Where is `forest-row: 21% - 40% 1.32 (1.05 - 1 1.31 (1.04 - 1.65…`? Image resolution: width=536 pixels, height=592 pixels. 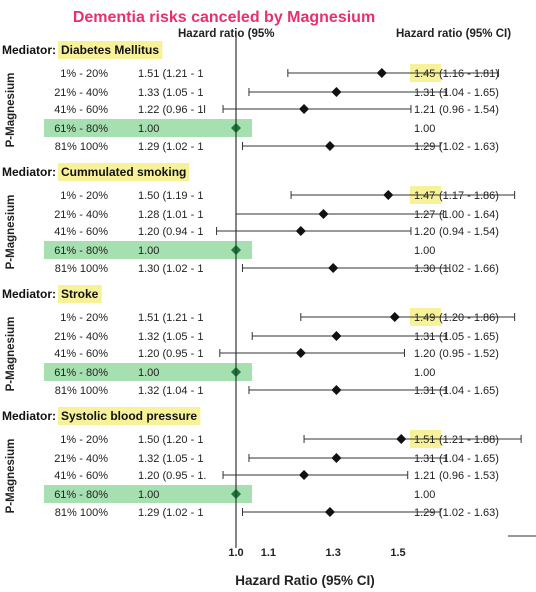 forest-row: 21% - 40% 1.32 (1.05 - 1 1.31 (1.04 - 1.65… is located at coordinates (276, 459).